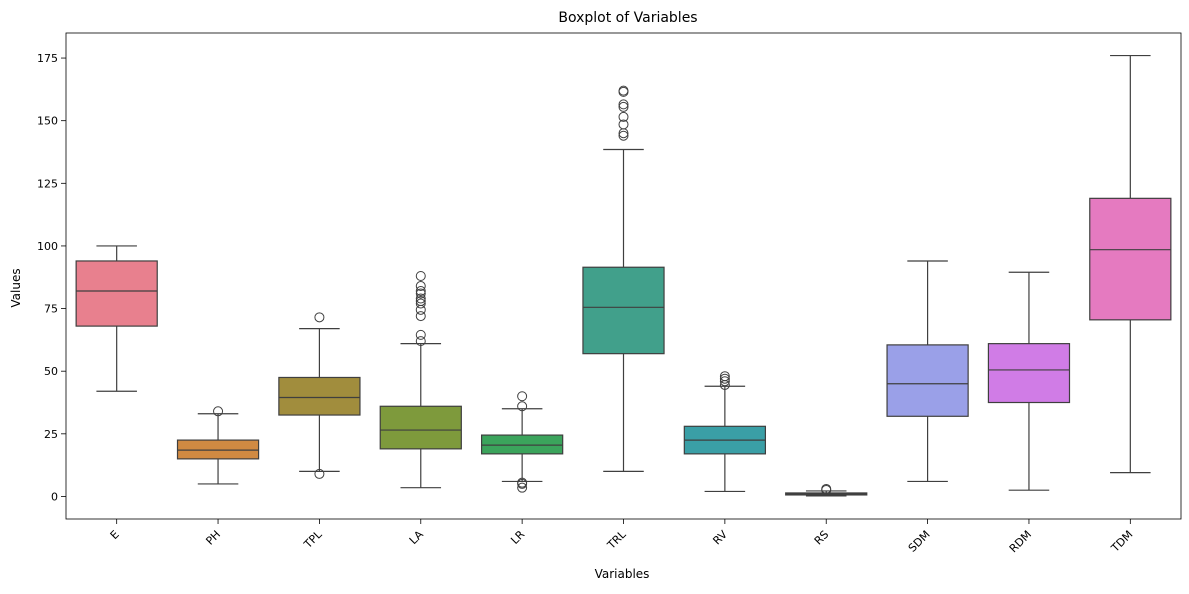  Describe the element at coordinates (1020, 541) in the screenshot. I see `x-tick-label: RDM` at that location.